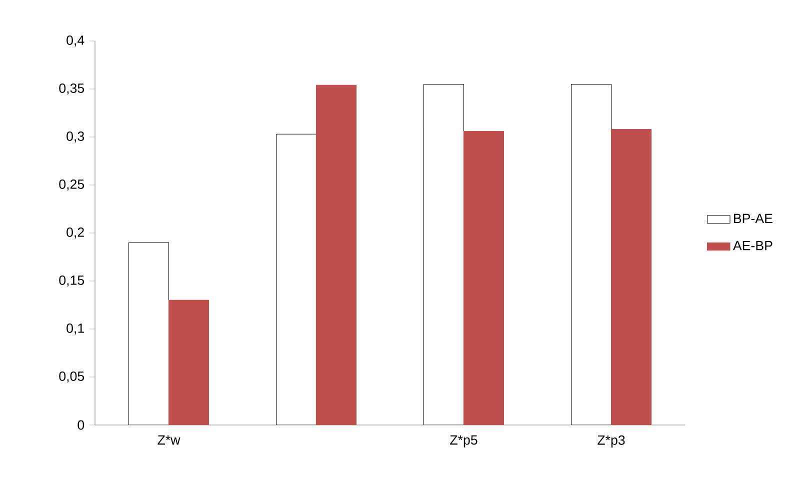 The image size is (800, 486). I want to click on y-tick-label: 0,25, so click(71, 185).